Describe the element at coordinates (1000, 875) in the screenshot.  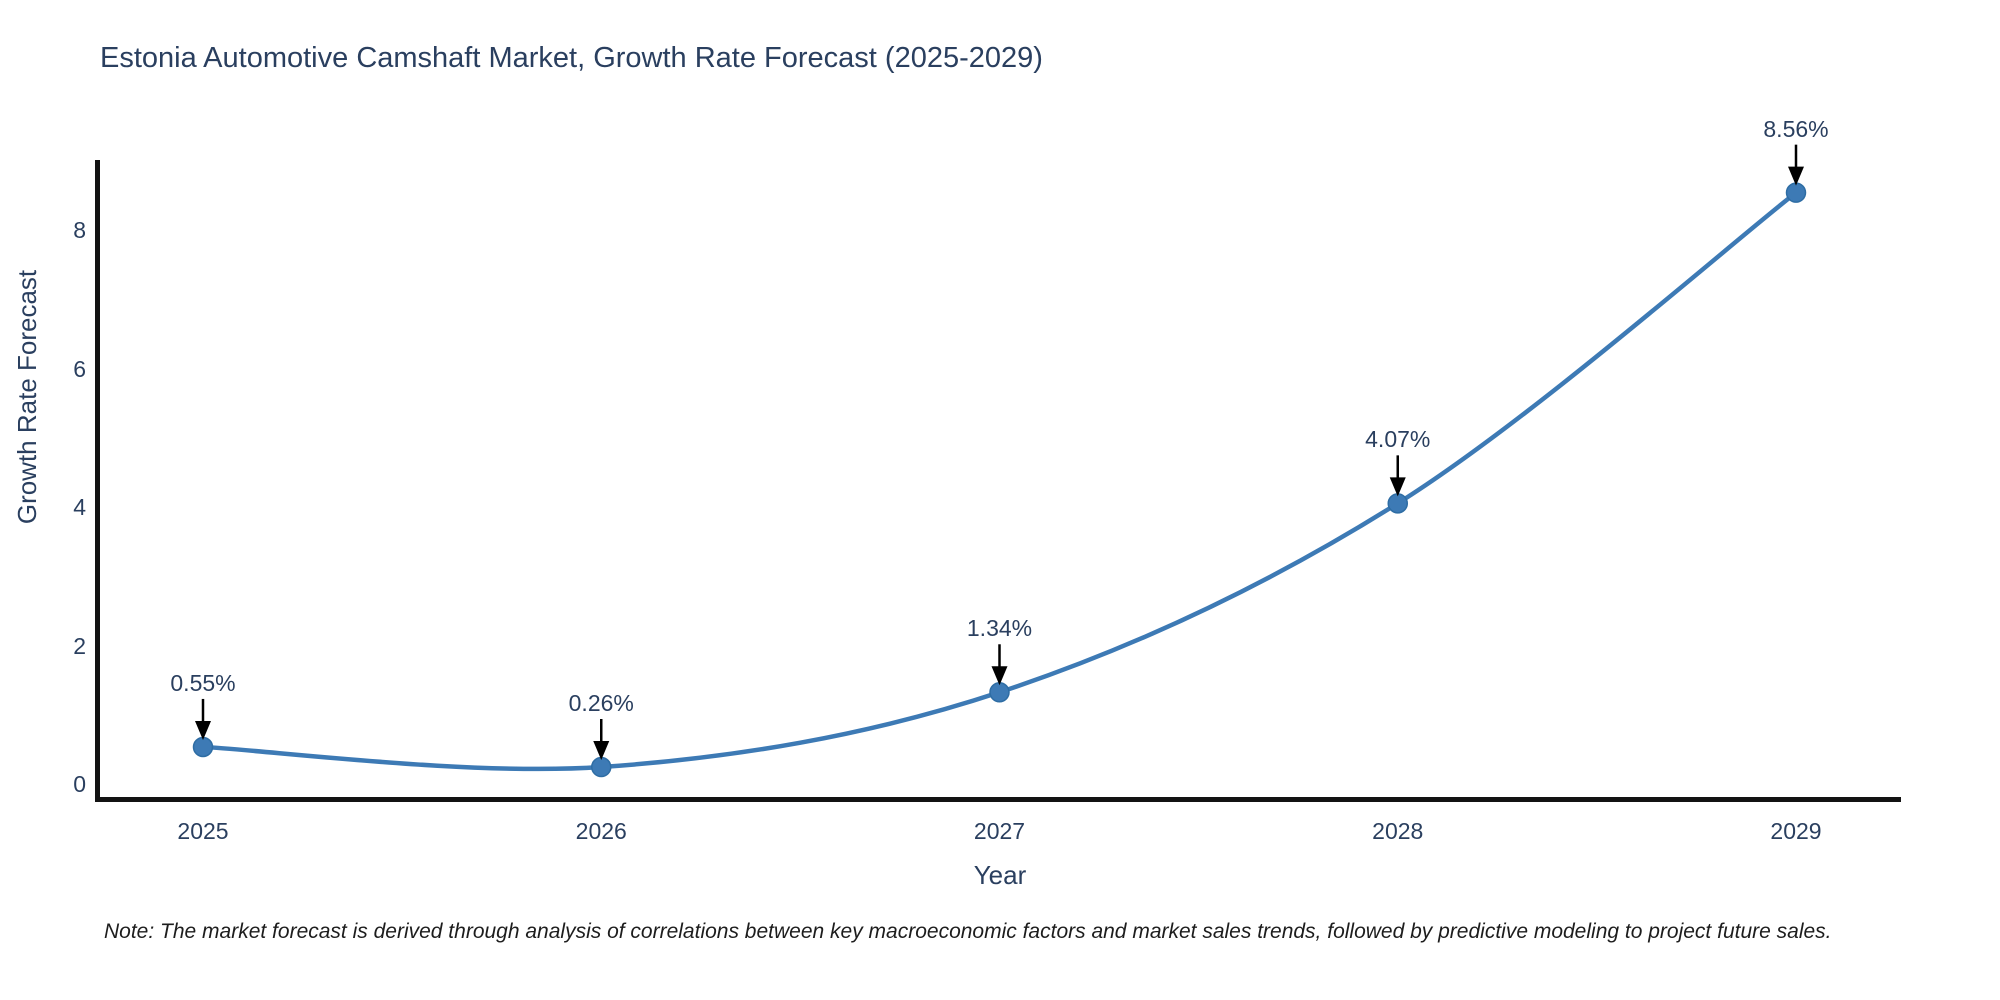
I see `x-axis-title: Year` at that location.